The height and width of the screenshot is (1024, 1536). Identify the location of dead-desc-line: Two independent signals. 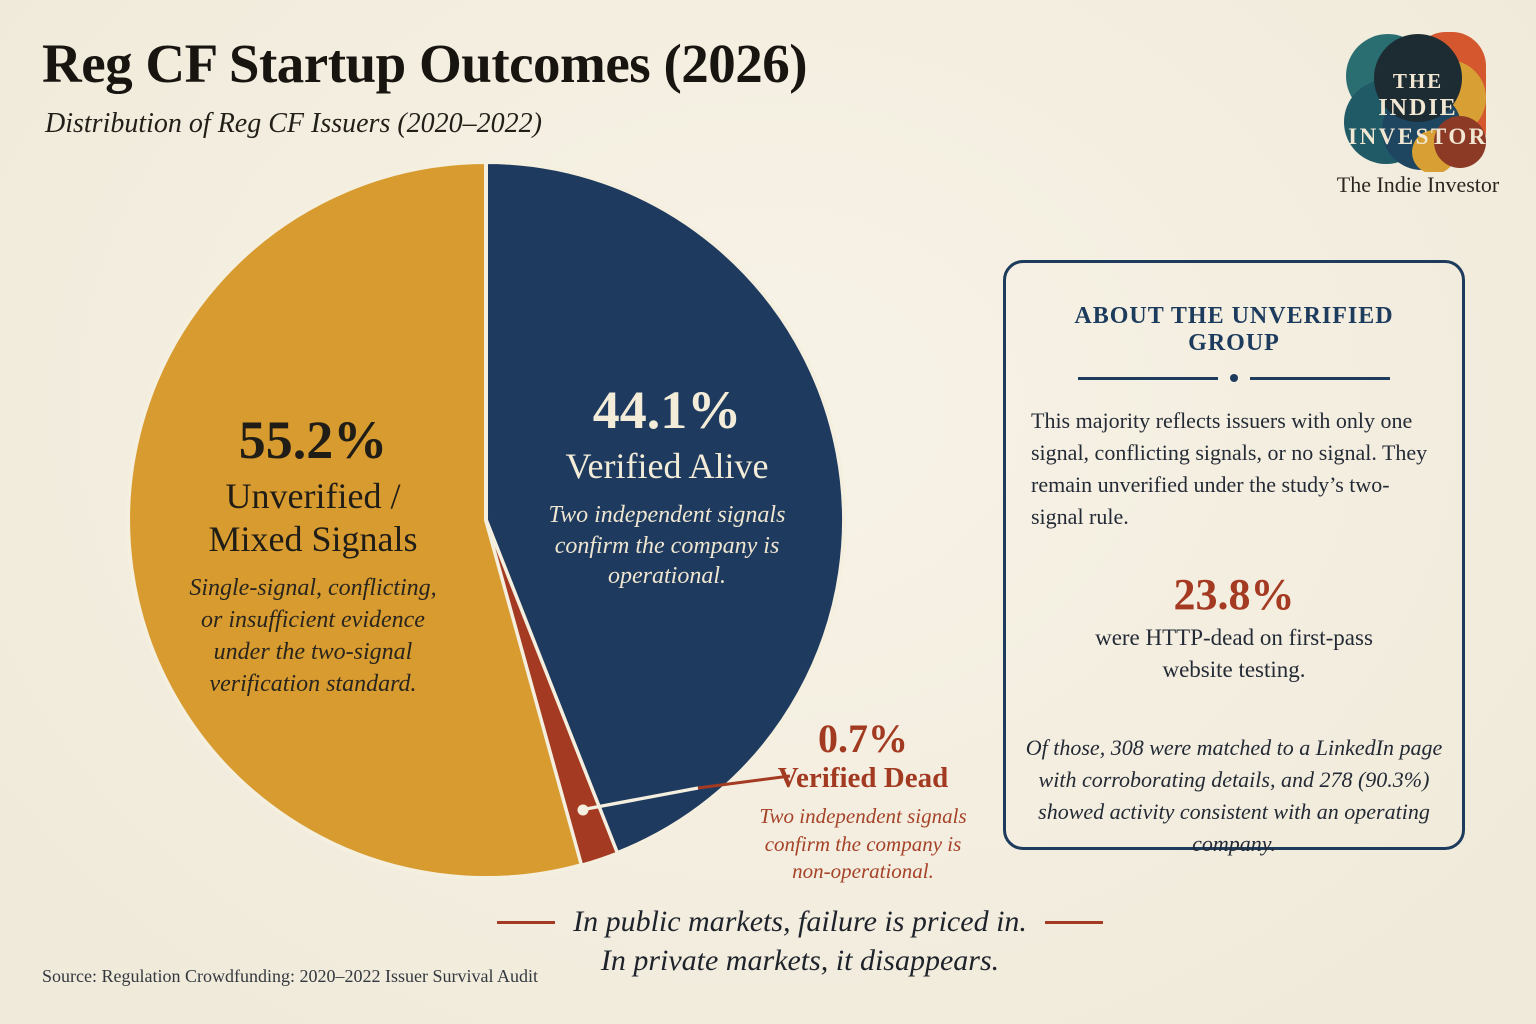
(863, 816).